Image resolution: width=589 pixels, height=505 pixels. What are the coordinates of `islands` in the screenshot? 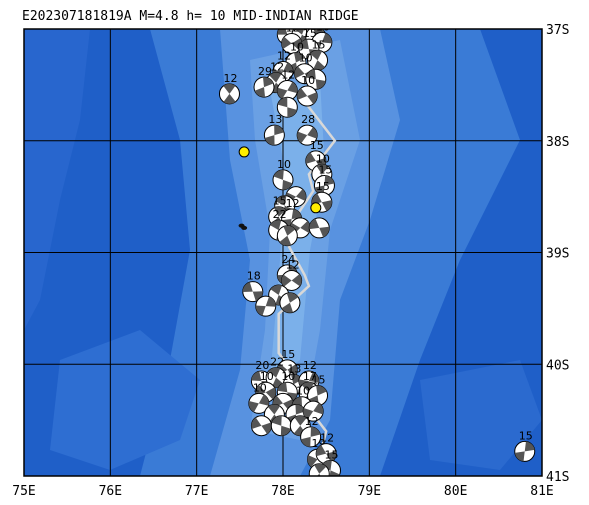 It's located at (243, 226).